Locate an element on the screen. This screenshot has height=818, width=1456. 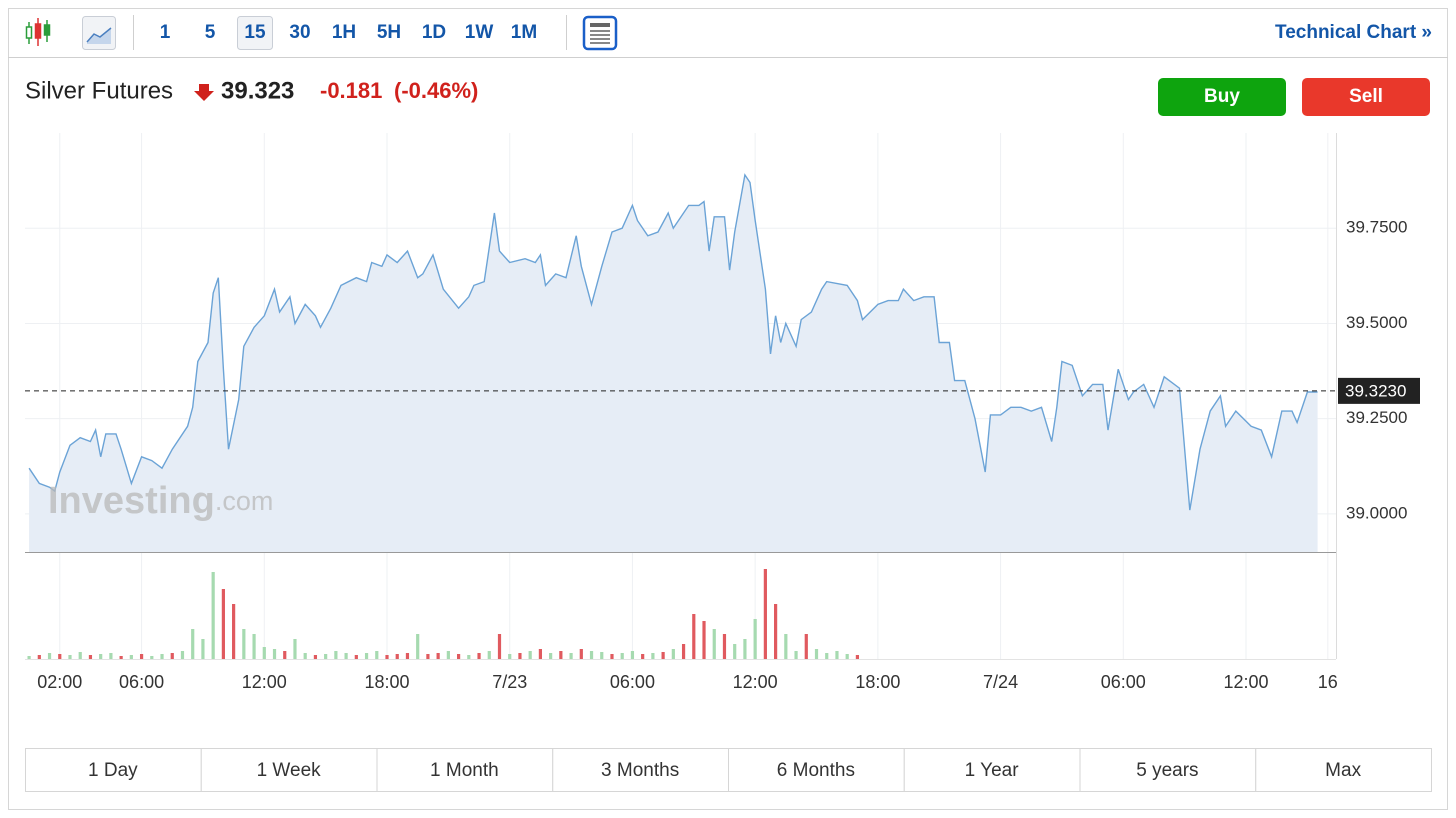
change-percent: (-0.46%) is located at coordinates (436, 90).